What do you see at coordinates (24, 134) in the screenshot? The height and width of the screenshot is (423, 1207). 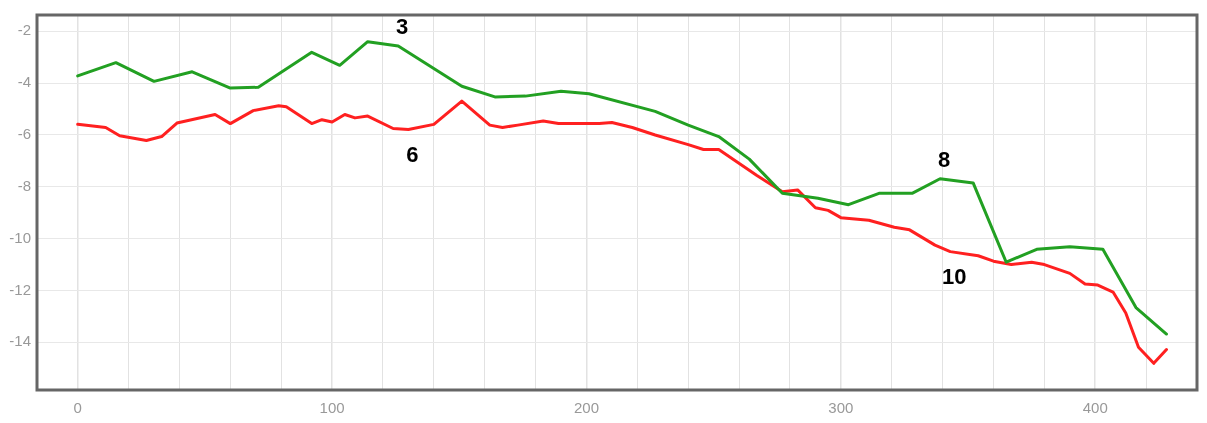 I see `y-tick-label: -6` at bounding box center [24, 134].